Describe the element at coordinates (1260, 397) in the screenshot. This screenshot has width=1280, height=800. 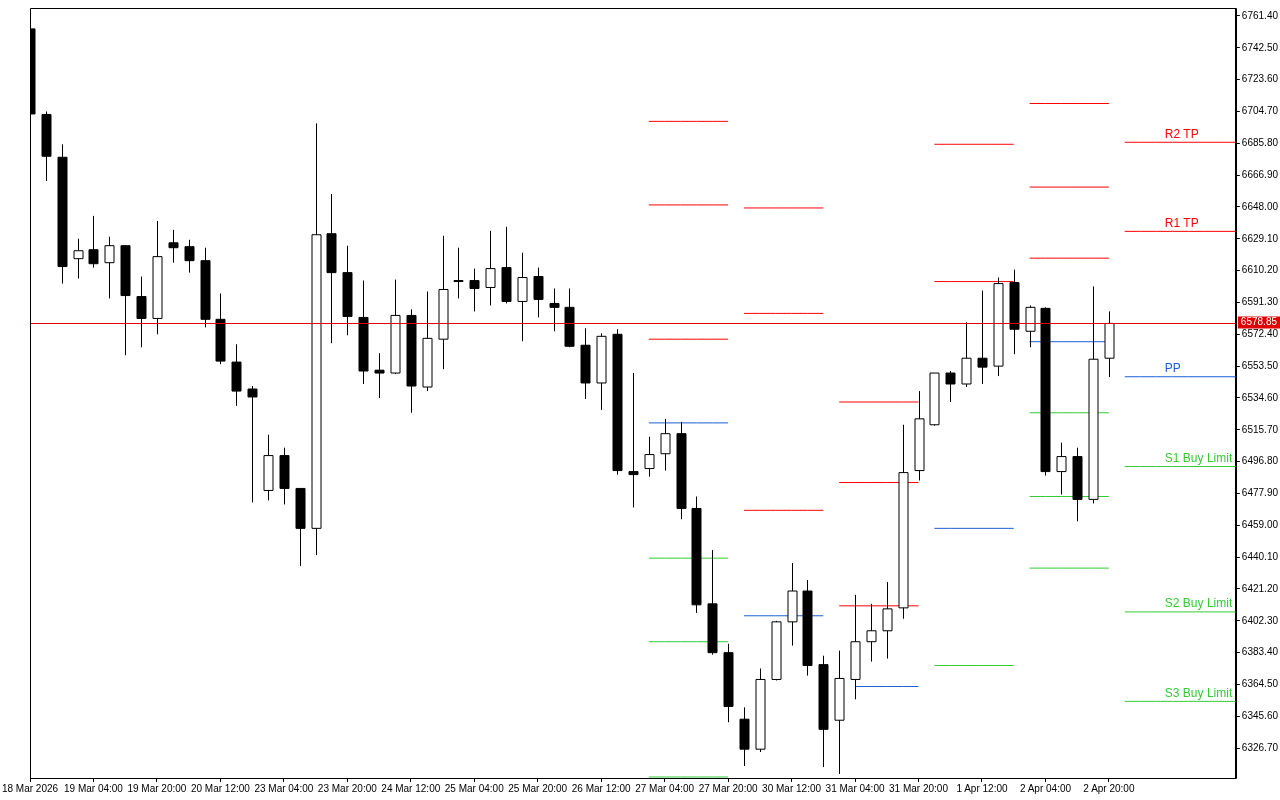
I see `y-tick-label: 6534.60` at that location.